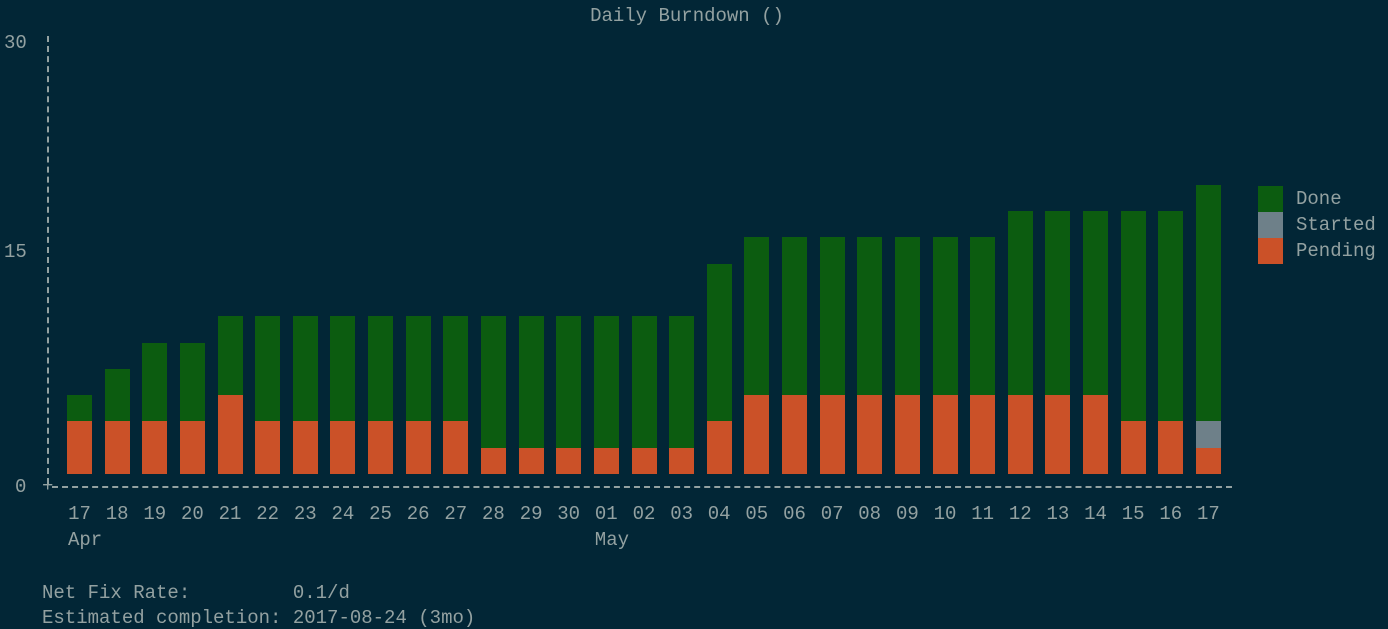 Image resolution: width=1388 pixels, height=629 pixels. What do you see at coordinates (493, 514) in the screenshot?
I see `x-tick-label: 28` at bounding box center [493, 514].